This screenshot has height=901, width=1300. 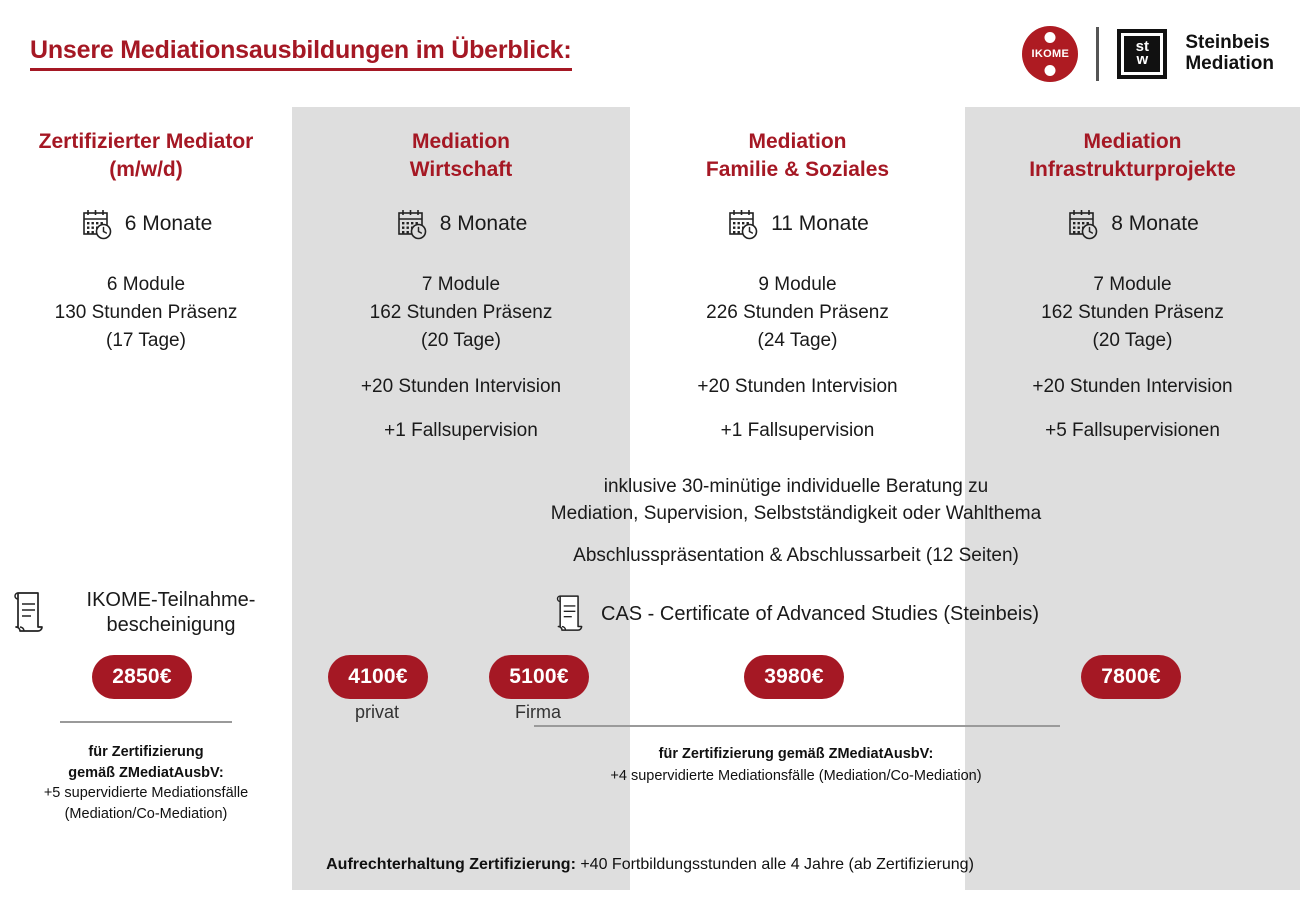 I want to click on program-duration: 11 Monate, so click(x=797, y=224).